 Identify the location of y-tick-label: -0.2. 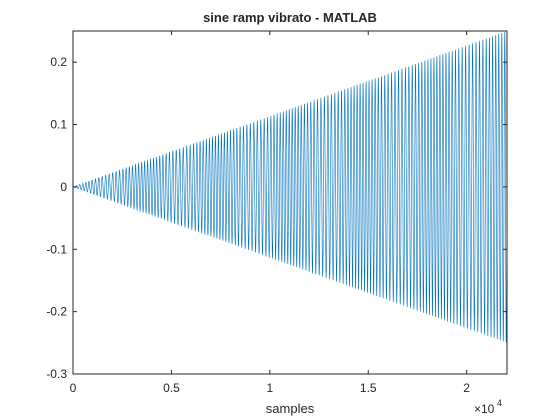
(56, 312).